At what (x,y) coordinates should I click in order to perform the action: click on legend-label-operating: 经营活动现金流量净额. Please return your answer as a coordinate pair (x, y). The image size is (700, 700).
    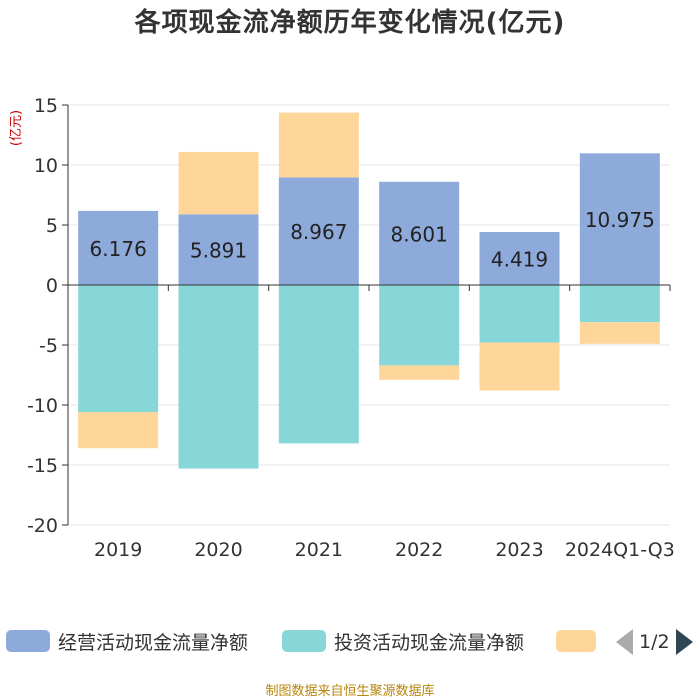
    Looking at the image, I should click on (153, 642).